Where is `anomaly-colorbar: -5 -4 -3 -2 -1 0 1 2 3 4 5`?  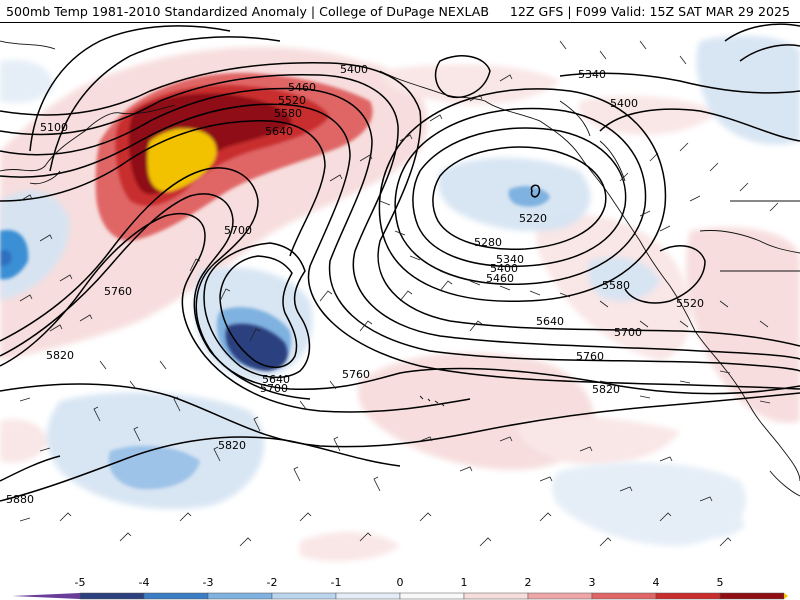 anomaly-colorbar: -5 -4 -3 -2 -1 0 1 2 3 4 5 is located at coordinates (400, 588).